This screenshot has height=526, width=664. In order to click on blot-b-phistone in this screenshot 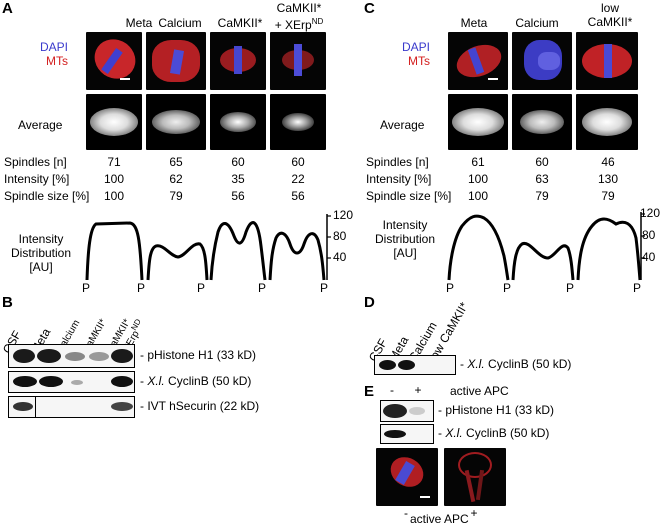, I will do `click(71, 356)`.